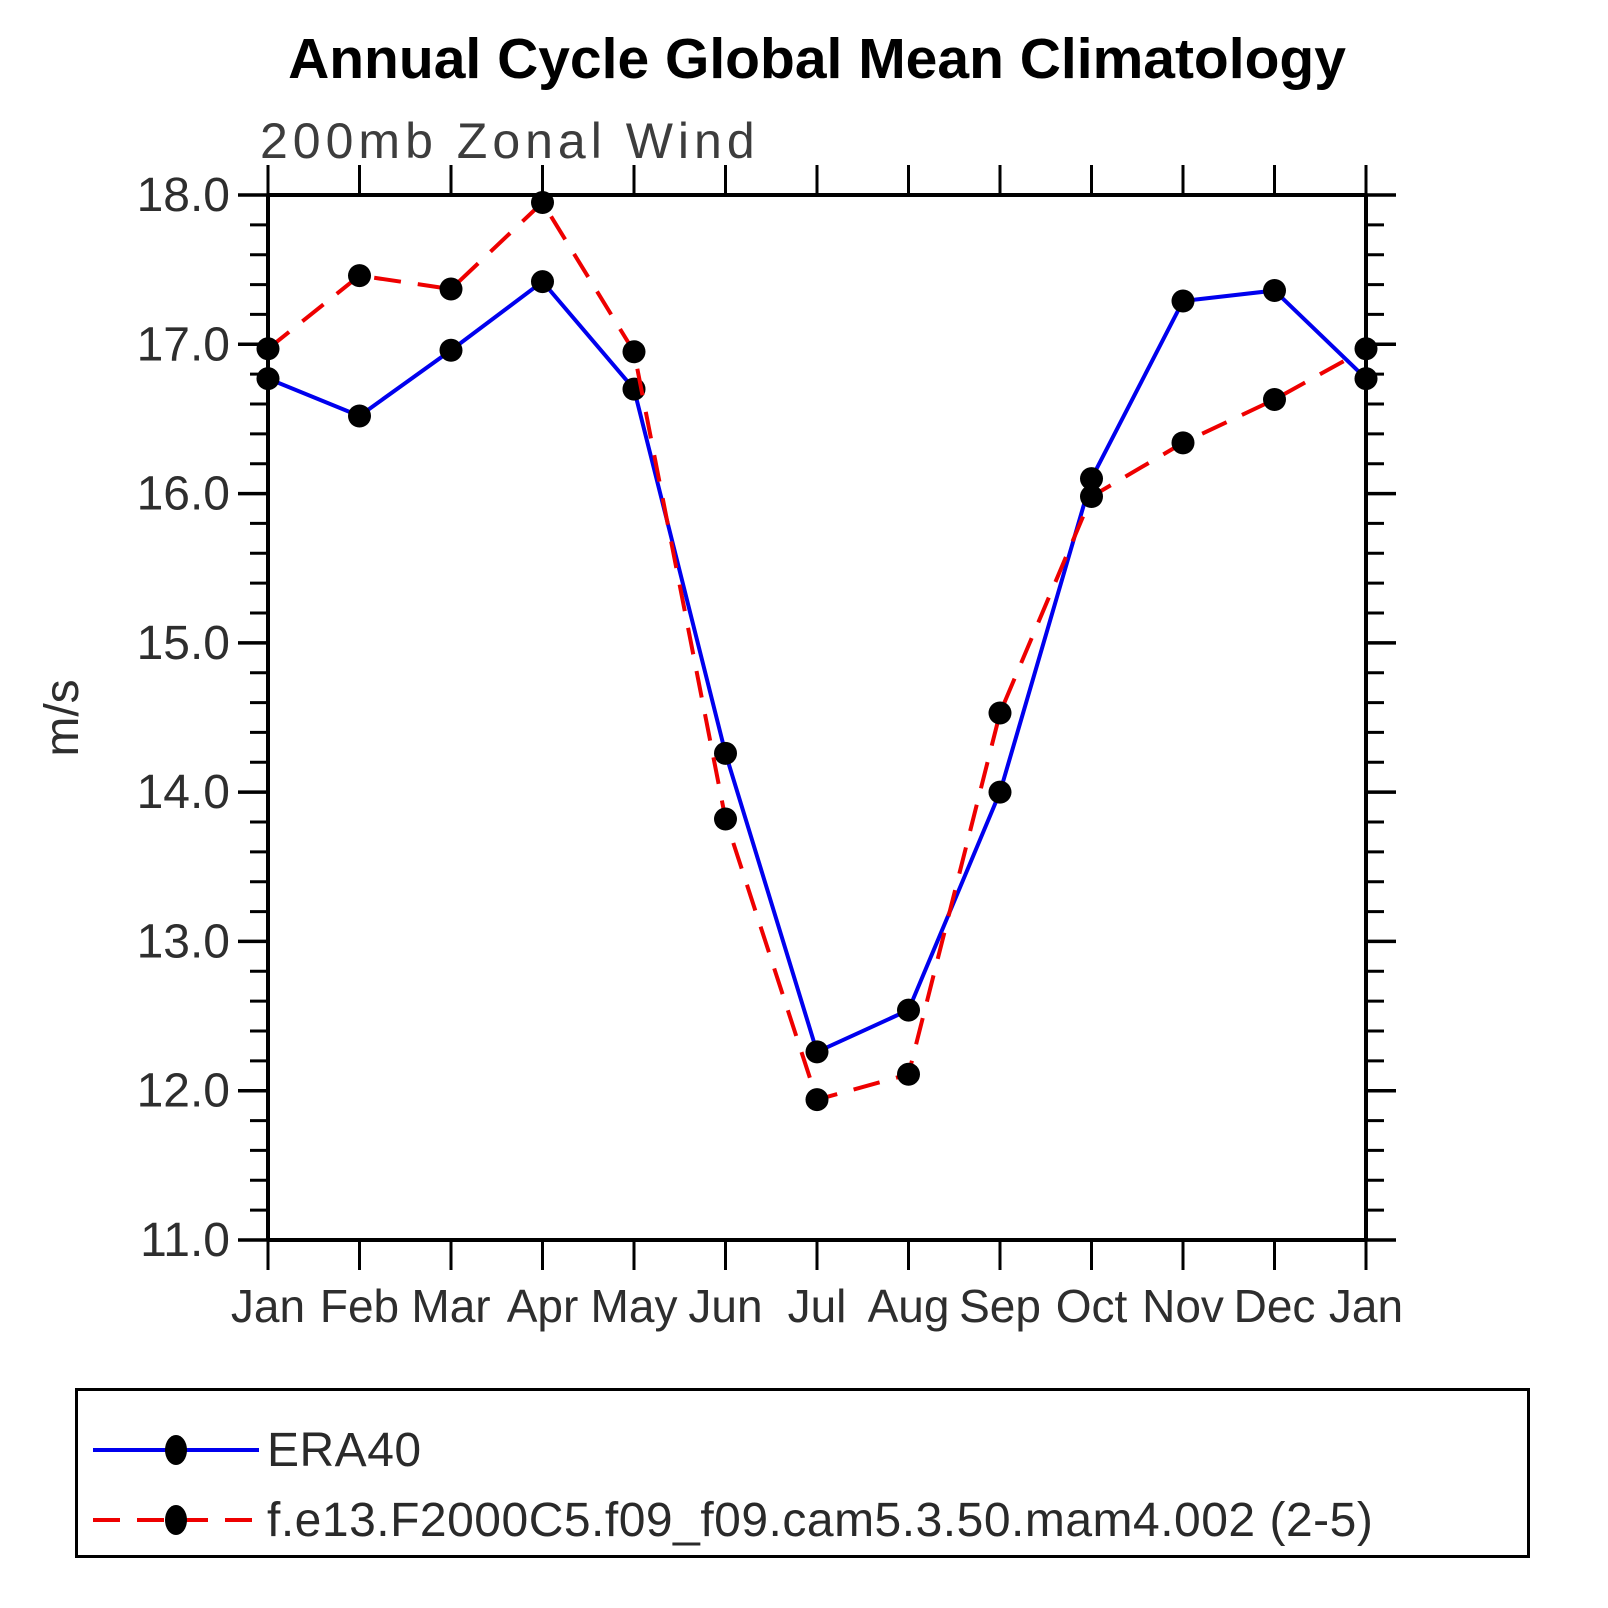 Image resolution: width=1608 pixels, height=1608 pixels. What do you see at coordinates (1000, 1306) in the screenshot?
I see `x-tick-label: Sep` at bounding box center [1000, 1306].